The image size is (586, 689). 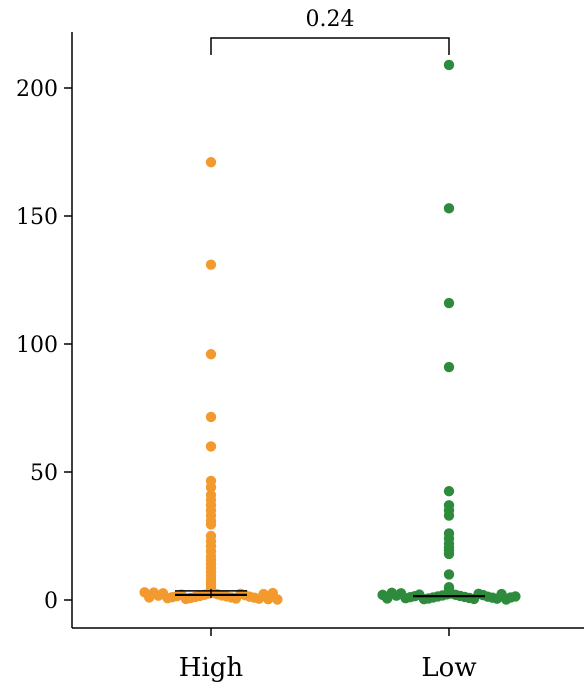 I want to click on y-tick-label: 0, so click(x=51, y=601).